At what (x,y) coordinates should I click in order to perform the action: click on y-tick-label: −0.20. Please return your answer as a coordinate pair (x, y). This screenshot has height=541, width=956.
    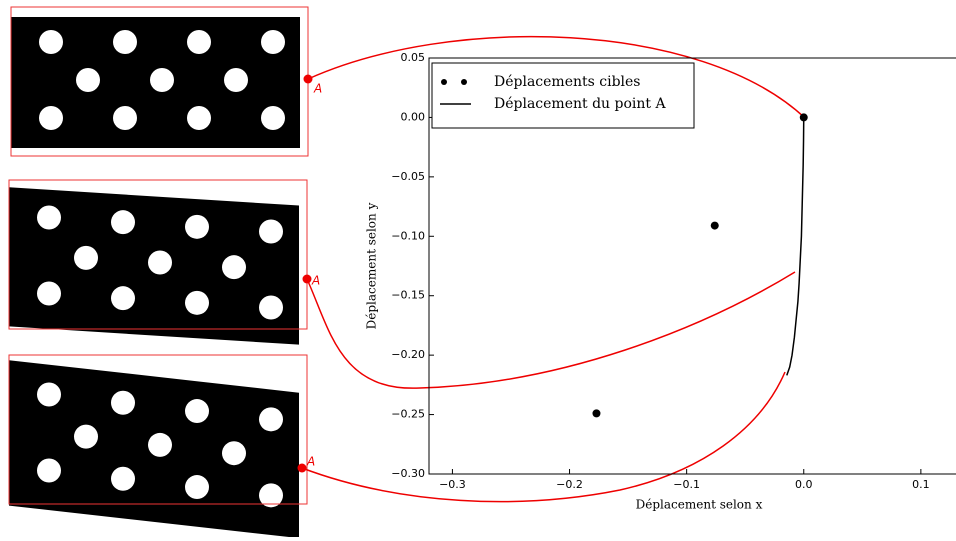
    Looking at the image, I should click on (408, 354).